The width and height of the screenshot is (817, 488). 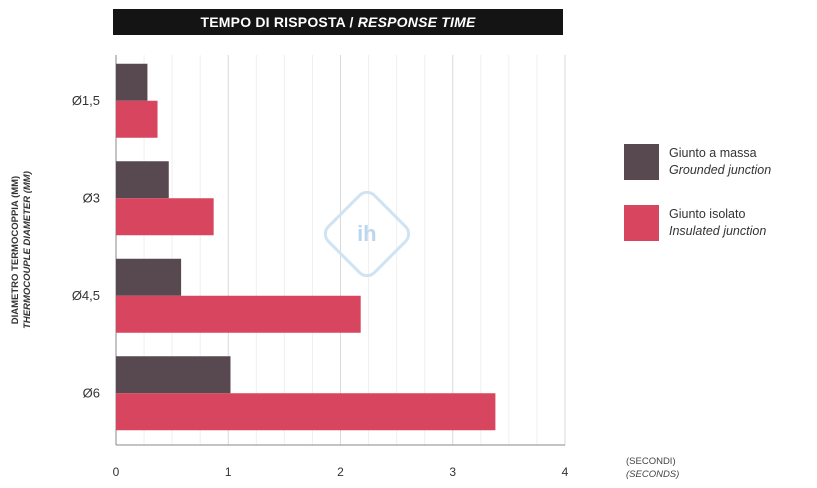 I want to click on chart-title-main: TEMPO DI RISPOSTA /, so click(x=277, y=22).